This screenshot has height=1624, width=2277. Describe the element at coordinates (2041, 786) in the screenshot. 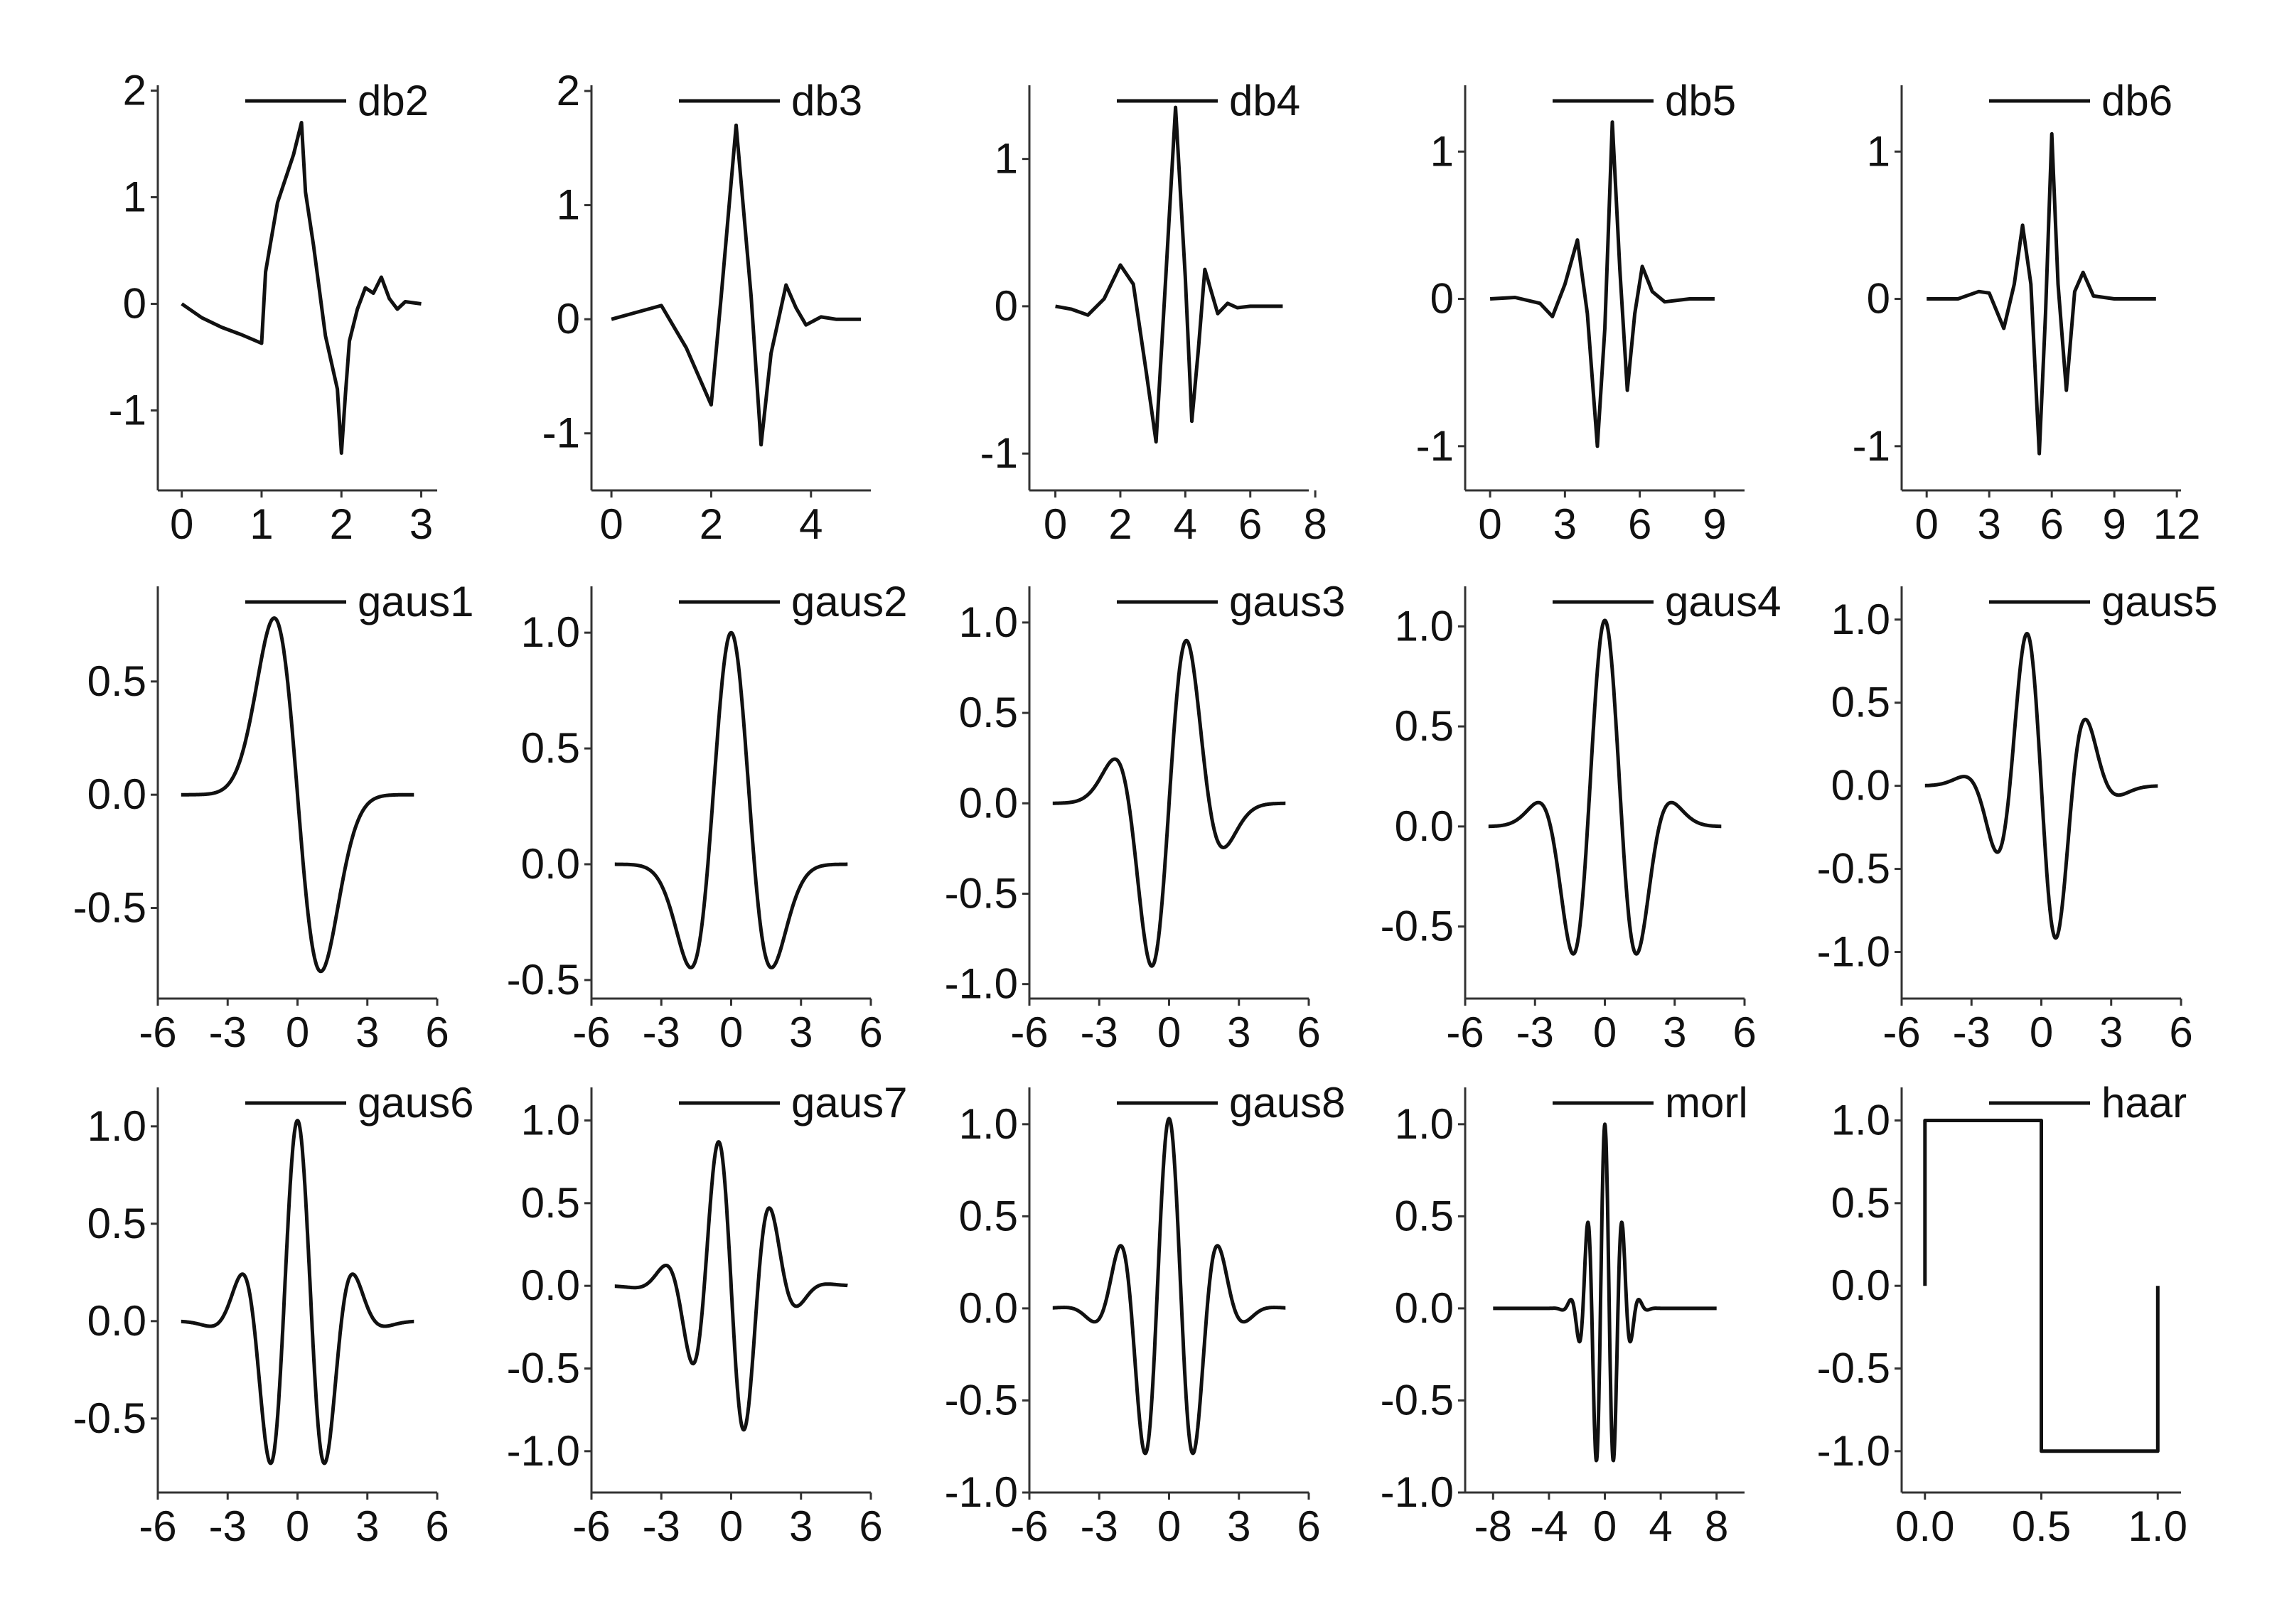

I see `series-line-gaus5` at that location.